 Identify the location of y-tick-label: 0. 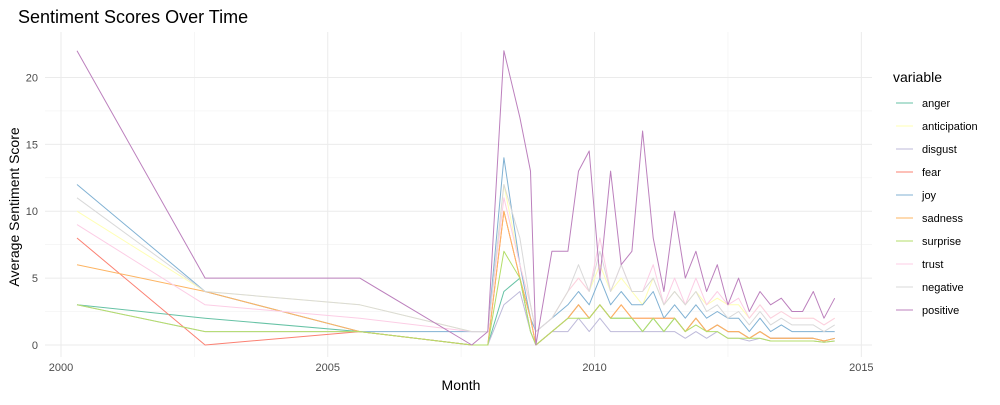
(35, 346).